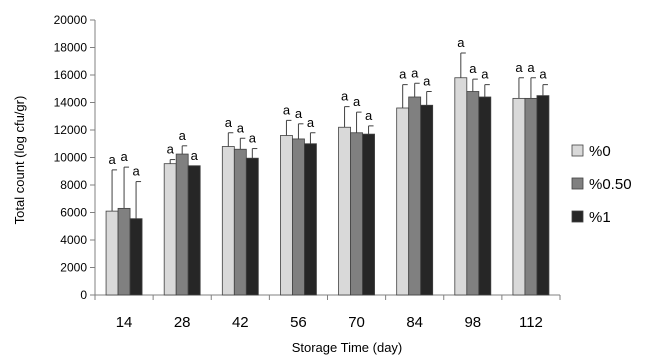  I want to click on legend-label: %0.50, so click(610, 184).